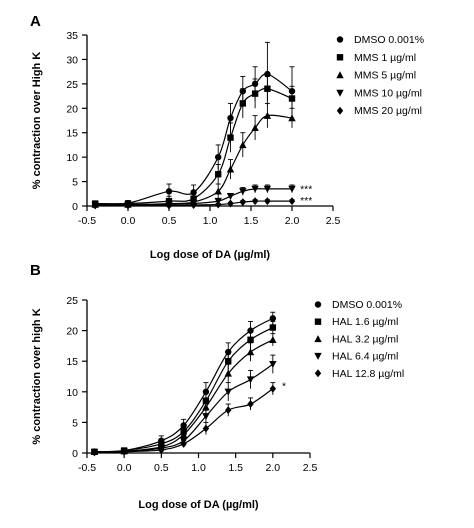 This screenshot has height=528, width=474. I want to click on y-tick-label: 0, so click(75, 454).